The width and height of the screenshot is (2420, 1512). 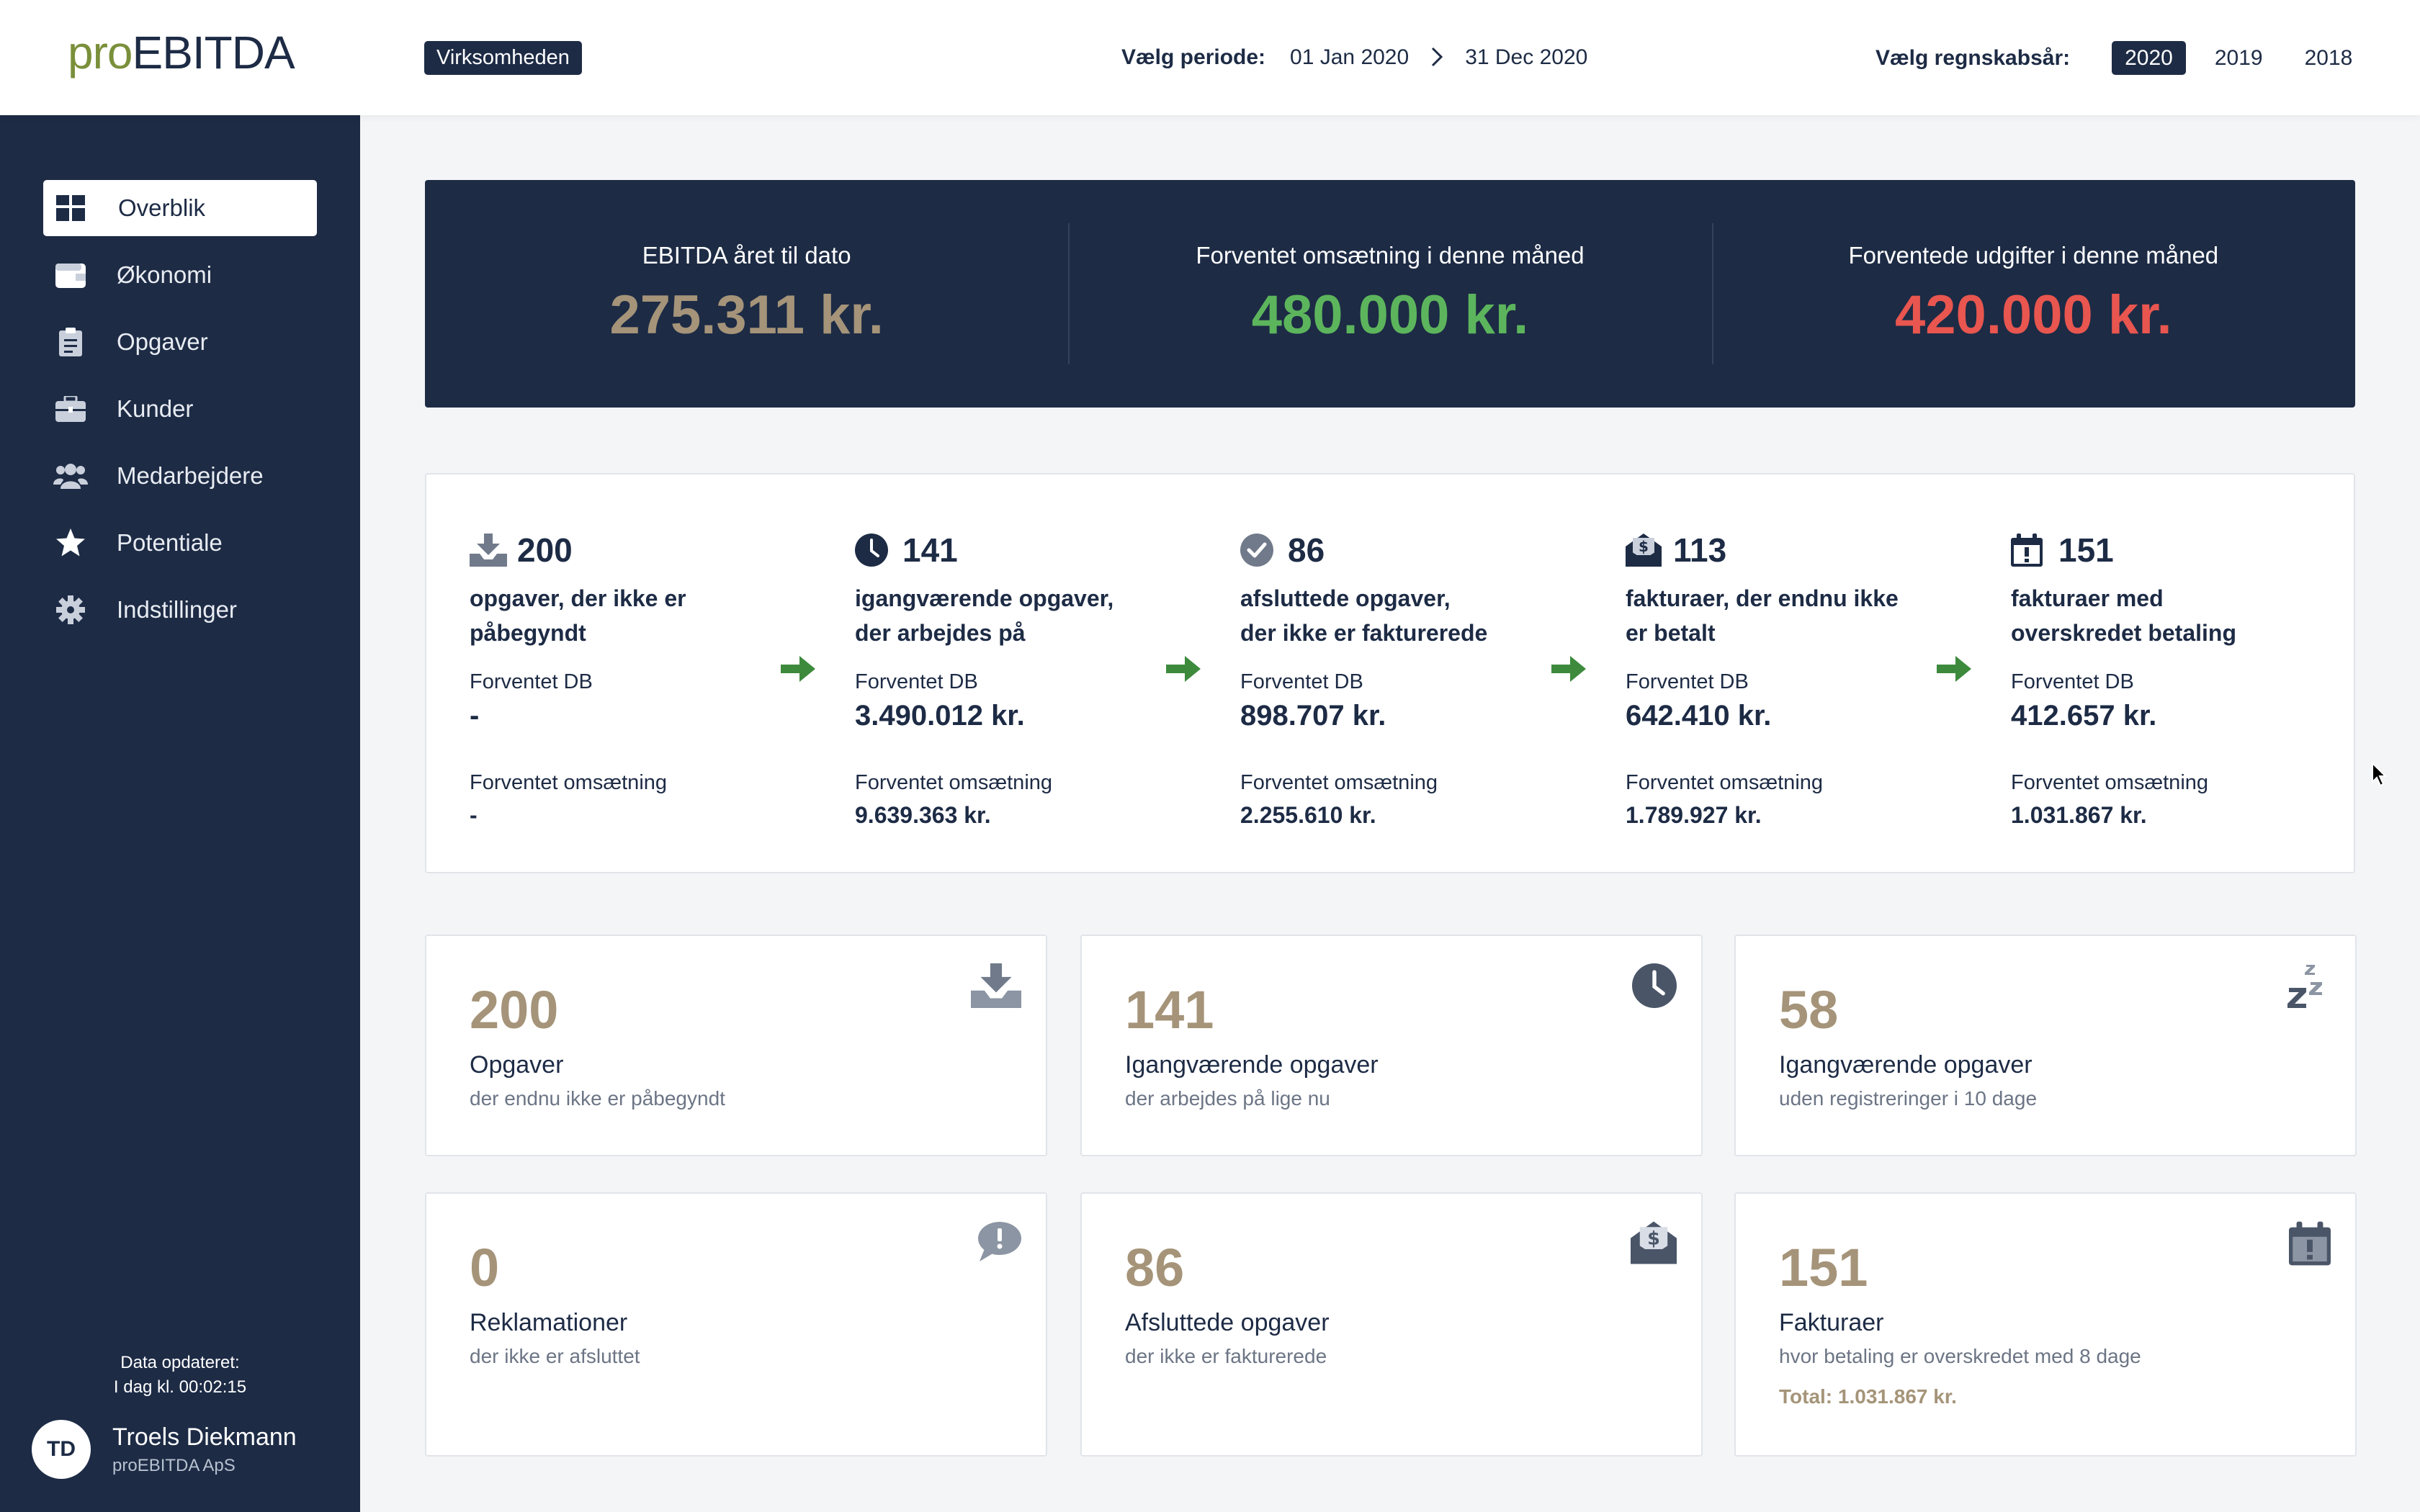 What do you see at coordinates (70, 542) in the screenshot?
I see `star-icon` at bounding box center [70, 542].